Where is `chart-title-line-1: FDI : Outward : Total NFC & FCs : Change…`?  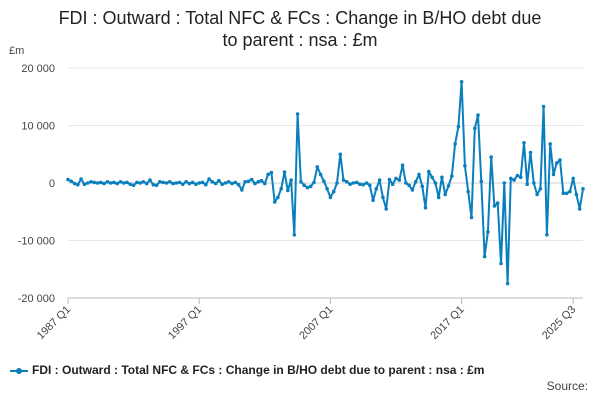 chart-title-line-1: FDI : Outward : Total NFC & FCs : Change… is located at coordinates (300, 18).